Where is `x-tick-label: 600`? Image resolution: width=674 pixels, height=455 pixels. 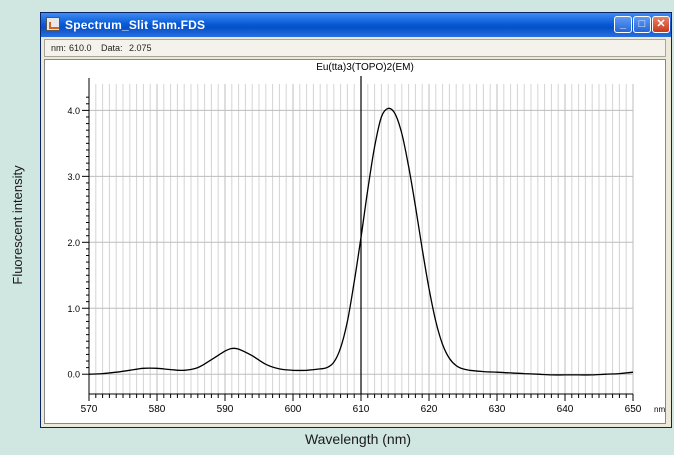
x-tick-label: 600 is located at coordinates (293, 409).